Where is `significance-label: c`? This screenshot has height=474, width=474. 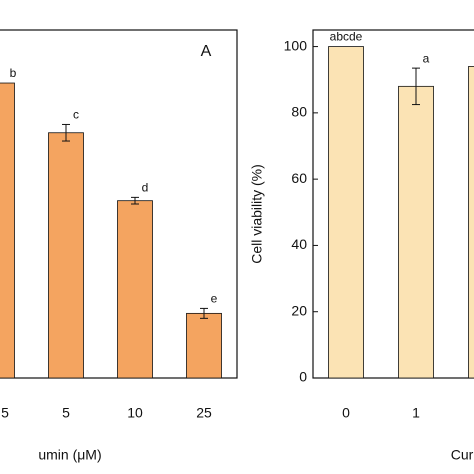 significance-label: c is located at coordinates (76, 115).